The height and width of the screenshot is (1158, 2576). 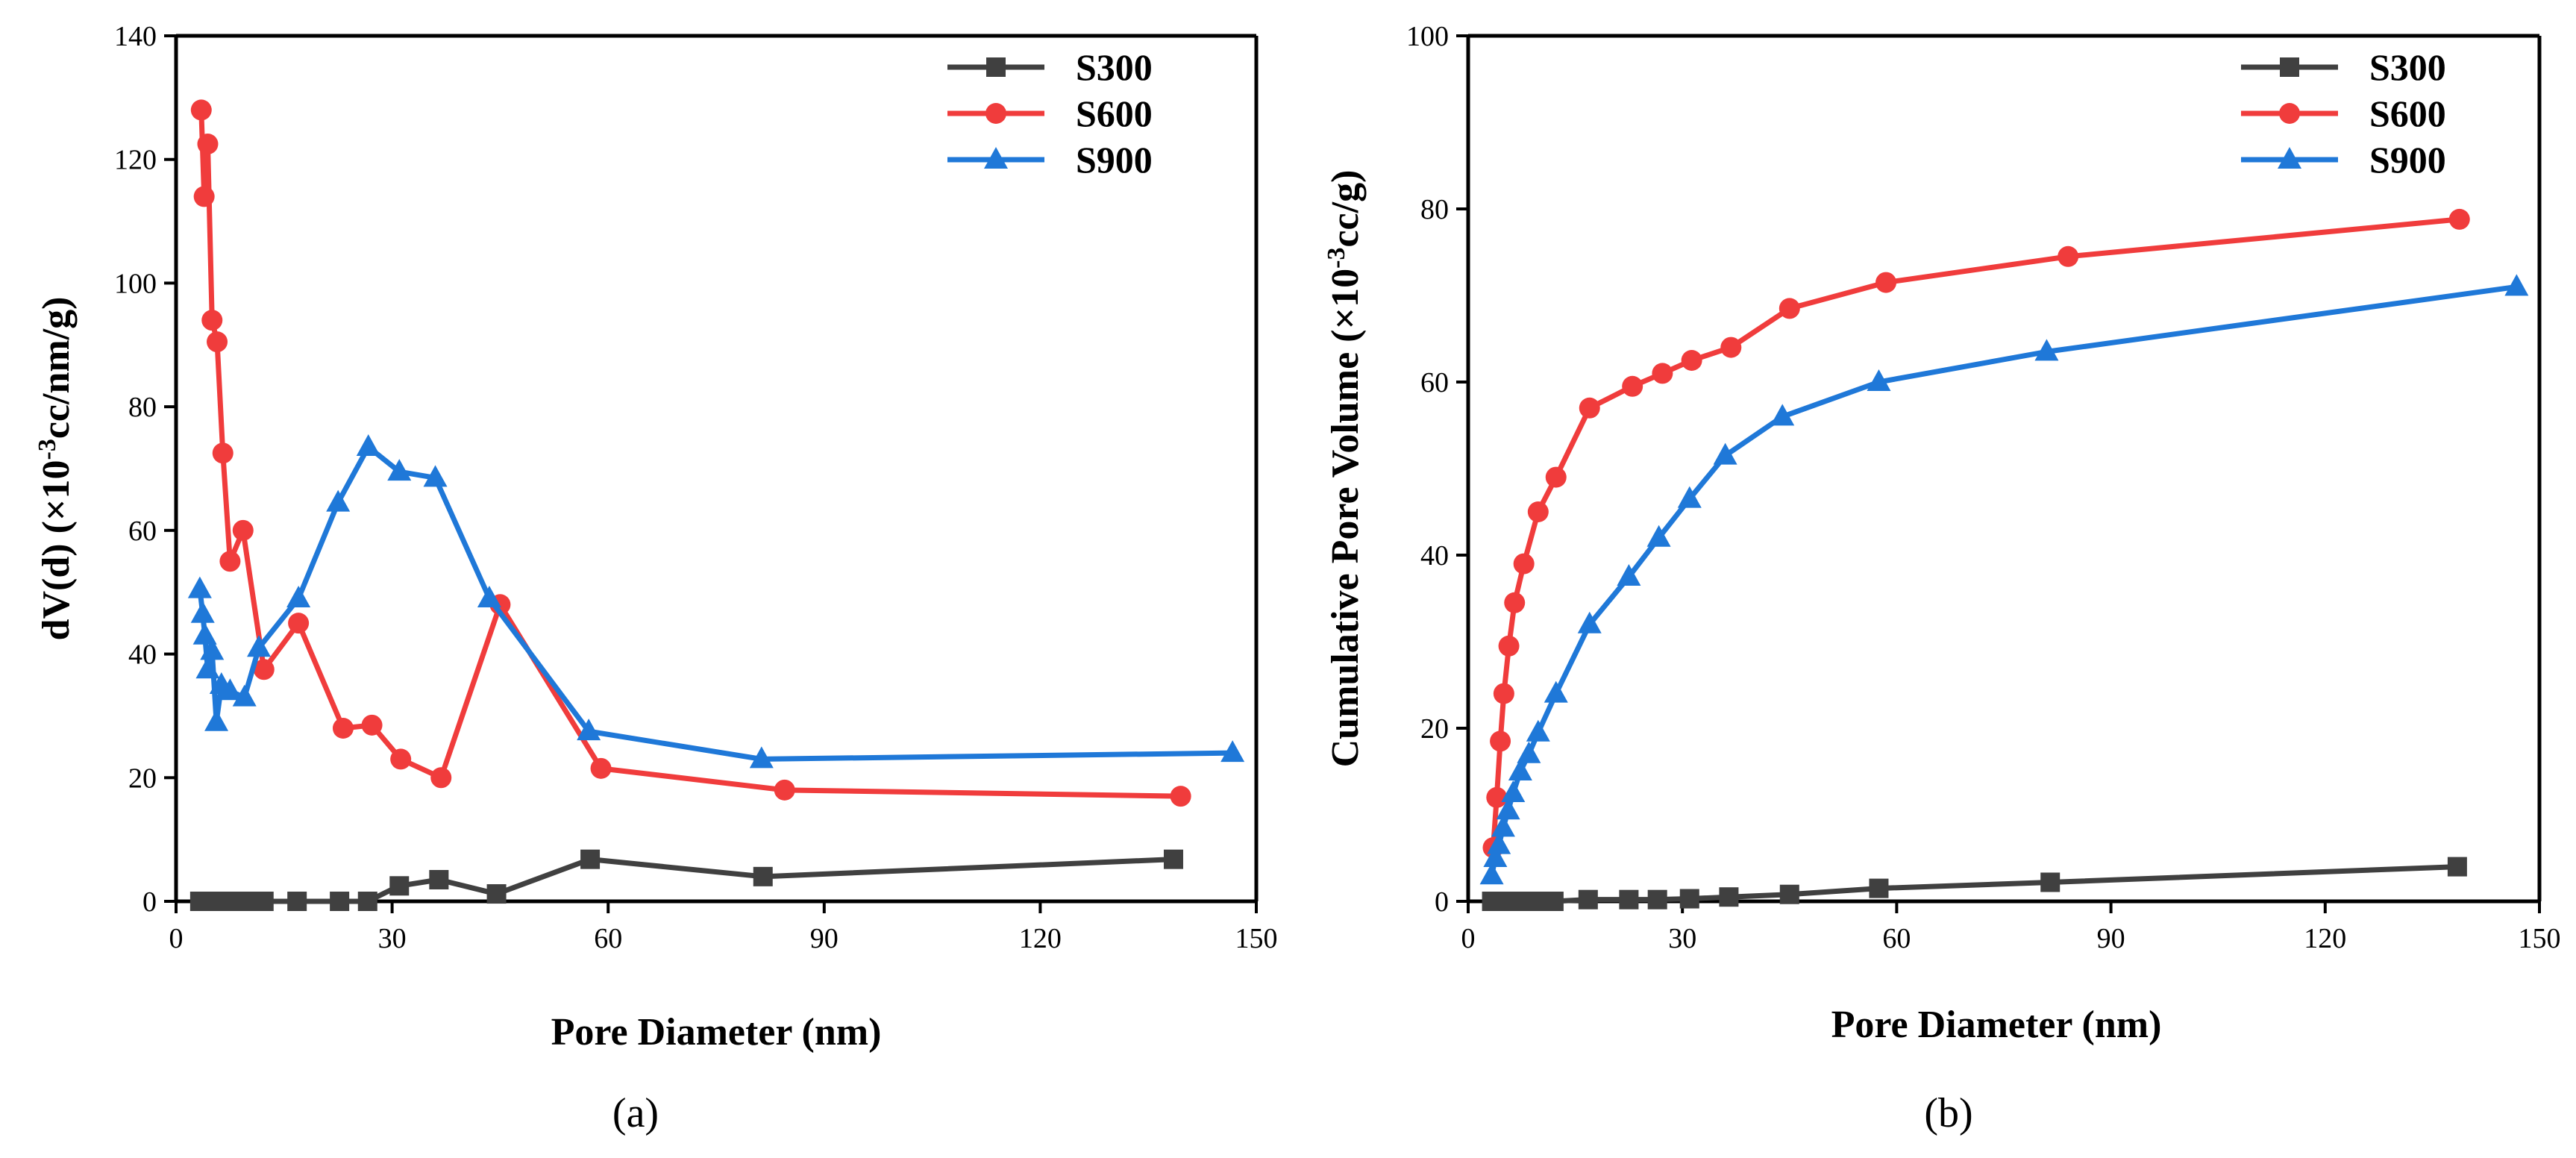 I want to click on y-axis-title-a: dV(d) (×10-3cc/nm/g), so click(x=56, y=469).